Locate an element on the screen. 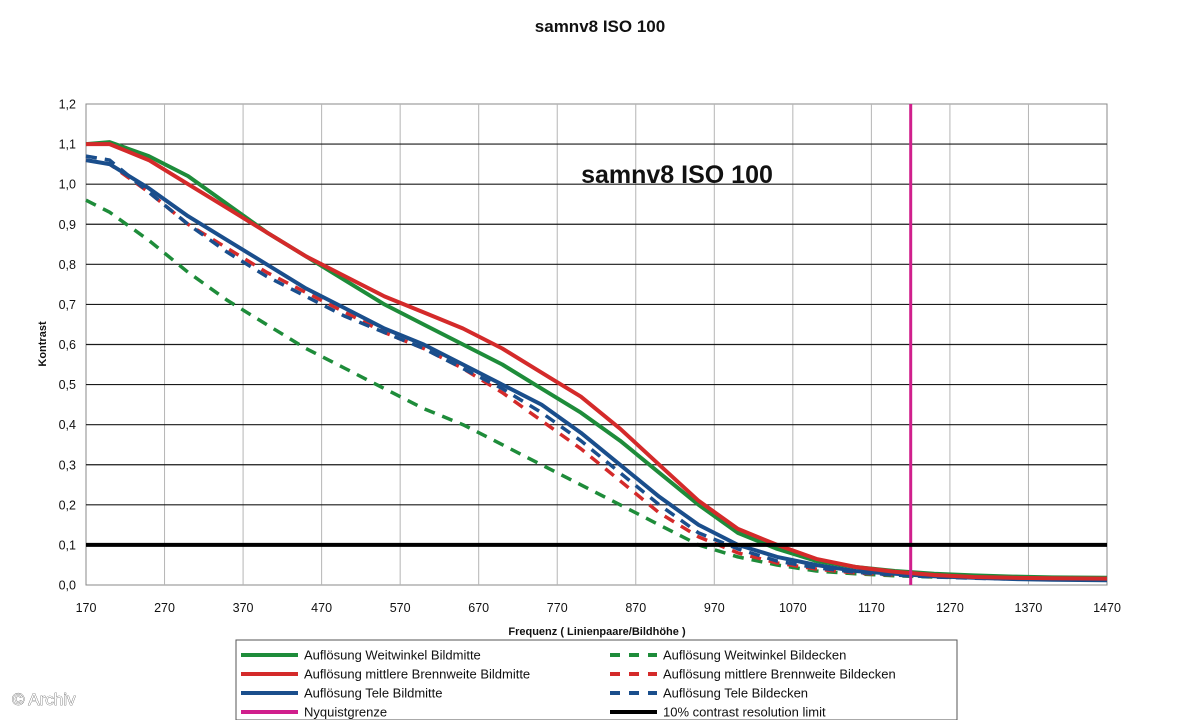  legend-label-5: Auflösung Weitwinkel Bildecken is located at coordinates (754, 655).